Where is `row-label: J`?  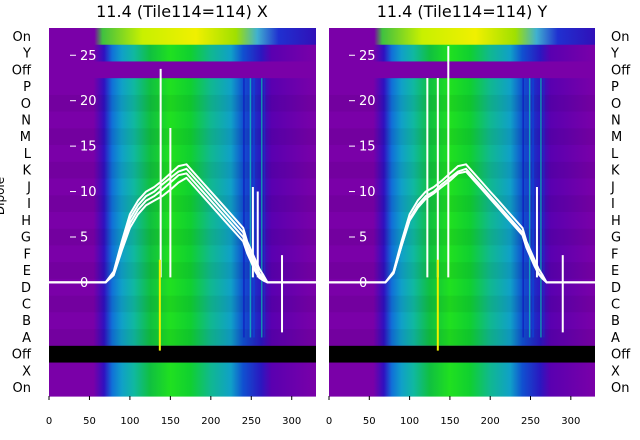 row-label: J is located at coordinates (28, 187).